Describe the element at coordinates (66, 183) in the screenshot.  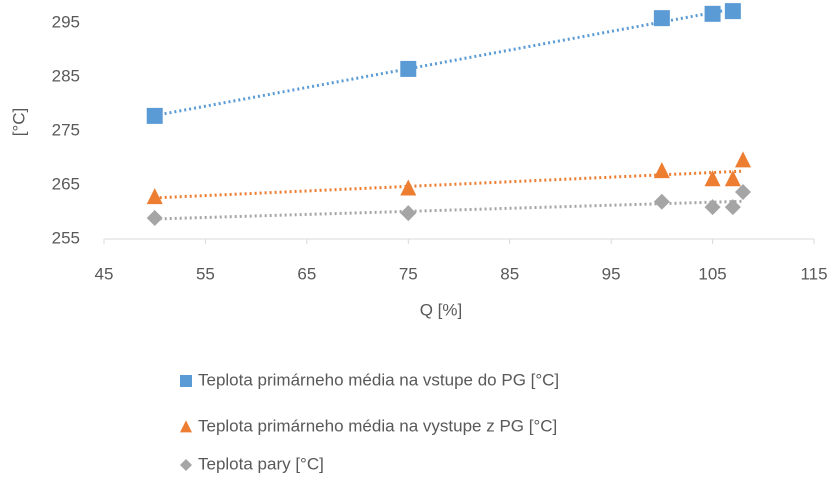
I see `y-tick-label: 265` at that location.